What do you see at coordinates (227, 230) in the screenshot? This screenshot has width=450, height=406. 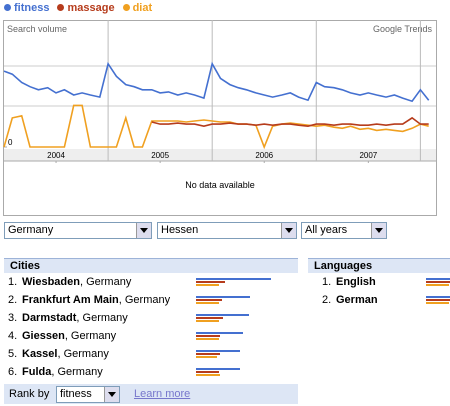 I see `region-select: Hessen` at bounding box center [227, 230].